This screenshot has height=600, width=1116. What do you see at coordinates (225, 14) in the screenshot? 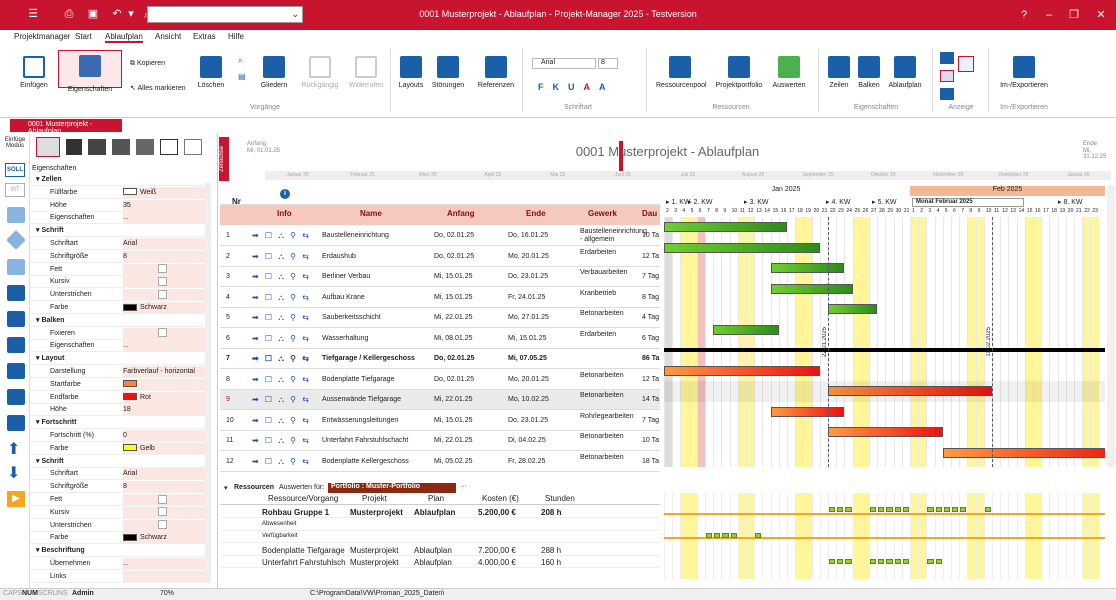
I see `search-input: ⌄` at bounding box center [225, 14].